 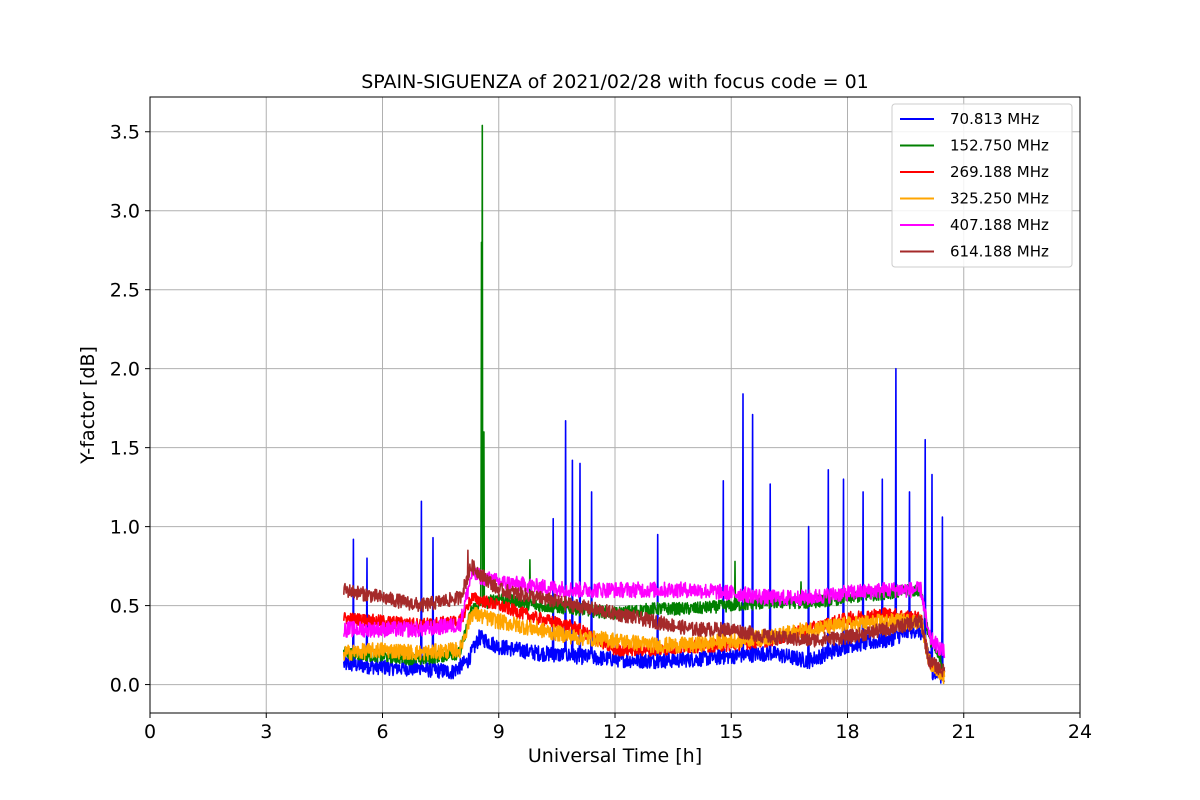 I want to click on y-tick-label: 1.5, so click(x=125, y=449).